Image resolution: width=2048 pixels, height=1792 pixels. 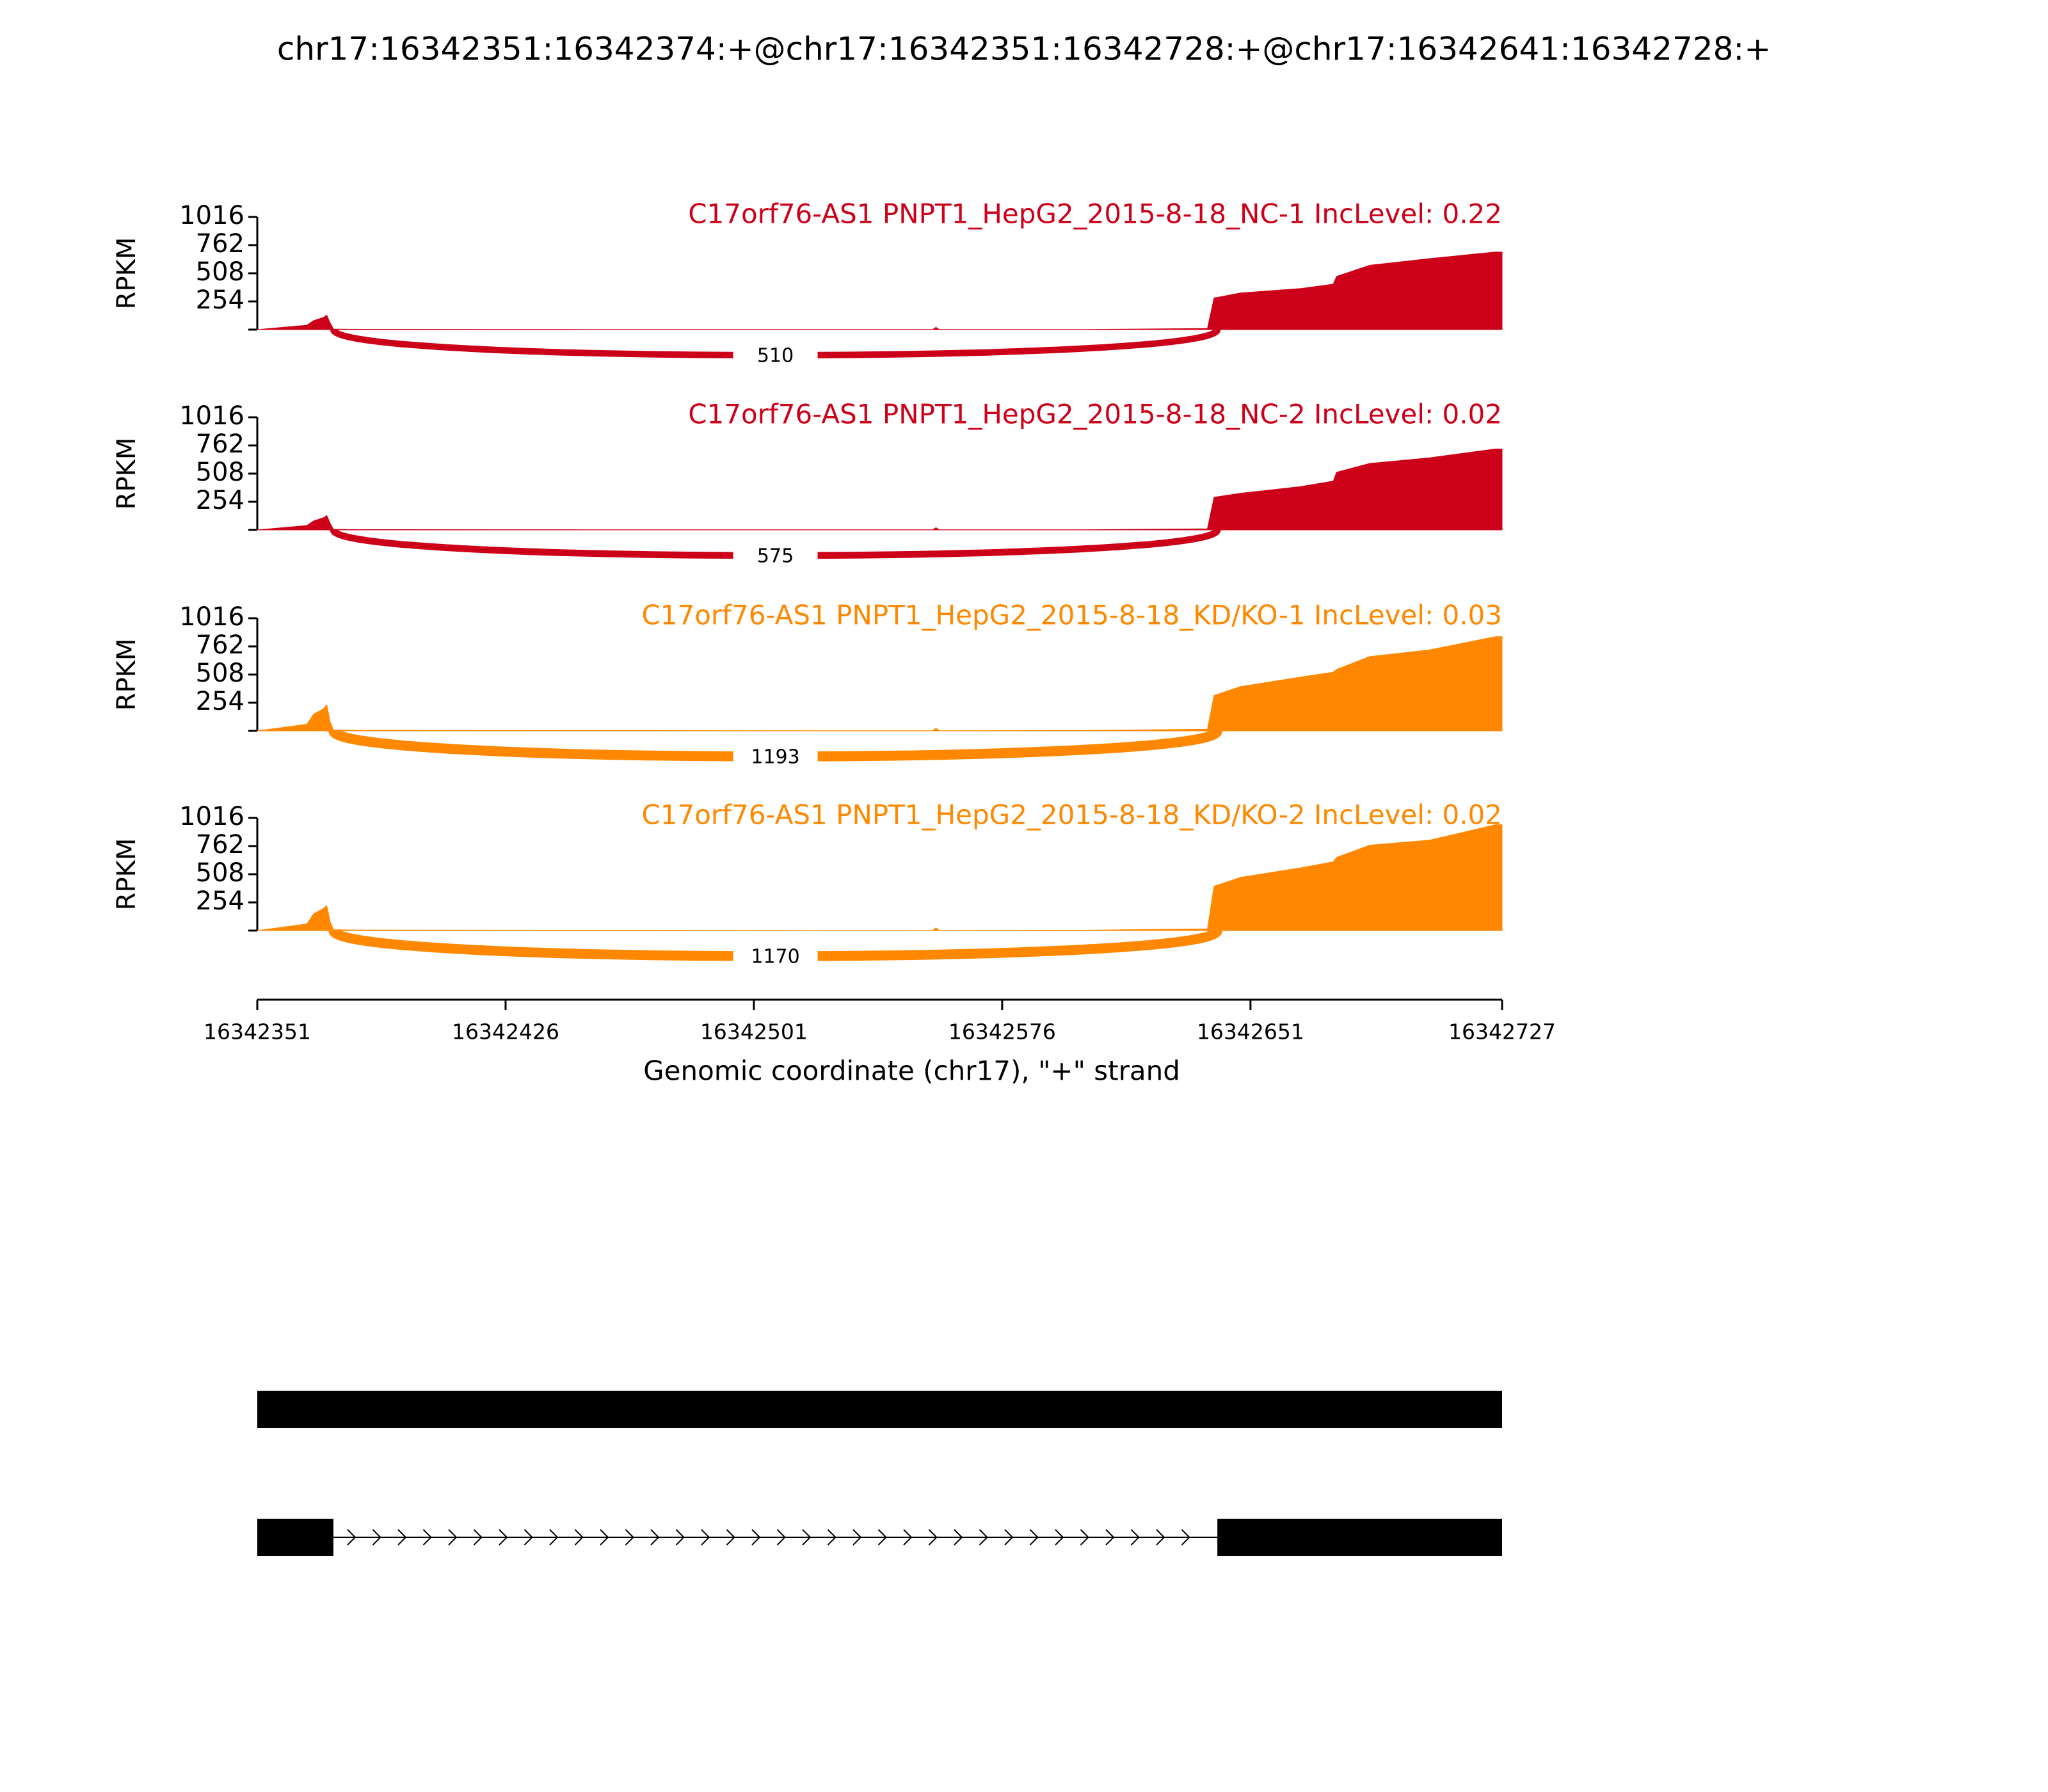 I want to click on junction-label: 575, so click(x=775, y=556).